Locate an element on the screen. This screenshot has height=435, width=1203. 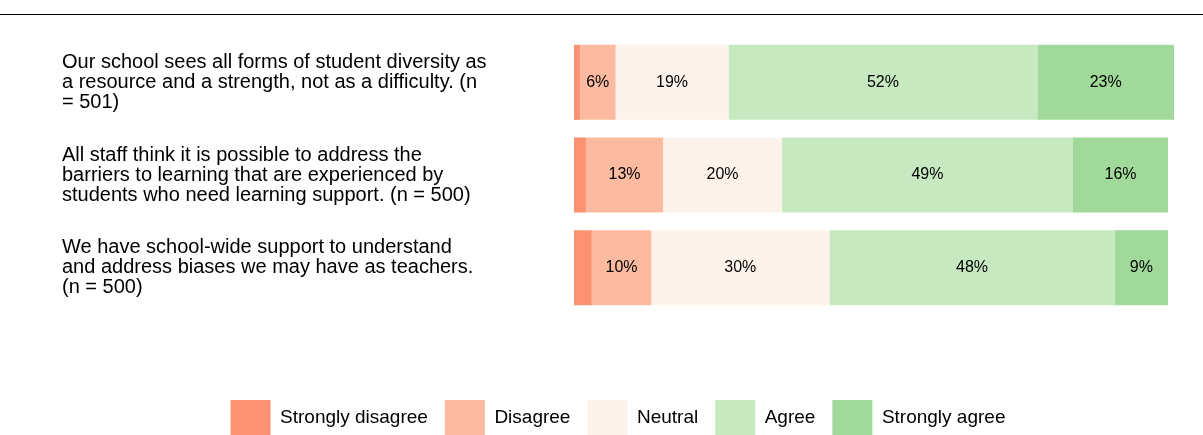
data-label: 9% is located at coordinates (1141, 267).